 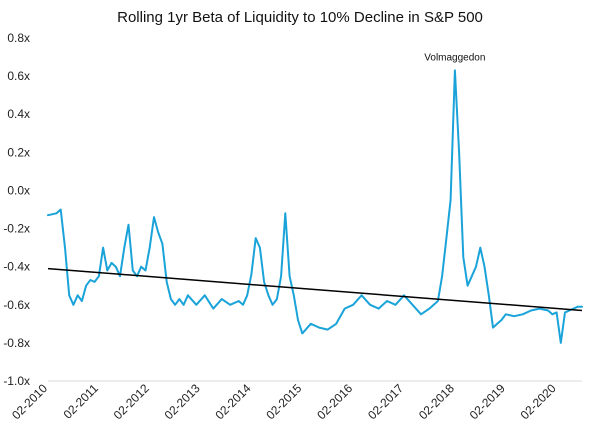 I want to click on trendline-layer, so click(x=315, y=289).